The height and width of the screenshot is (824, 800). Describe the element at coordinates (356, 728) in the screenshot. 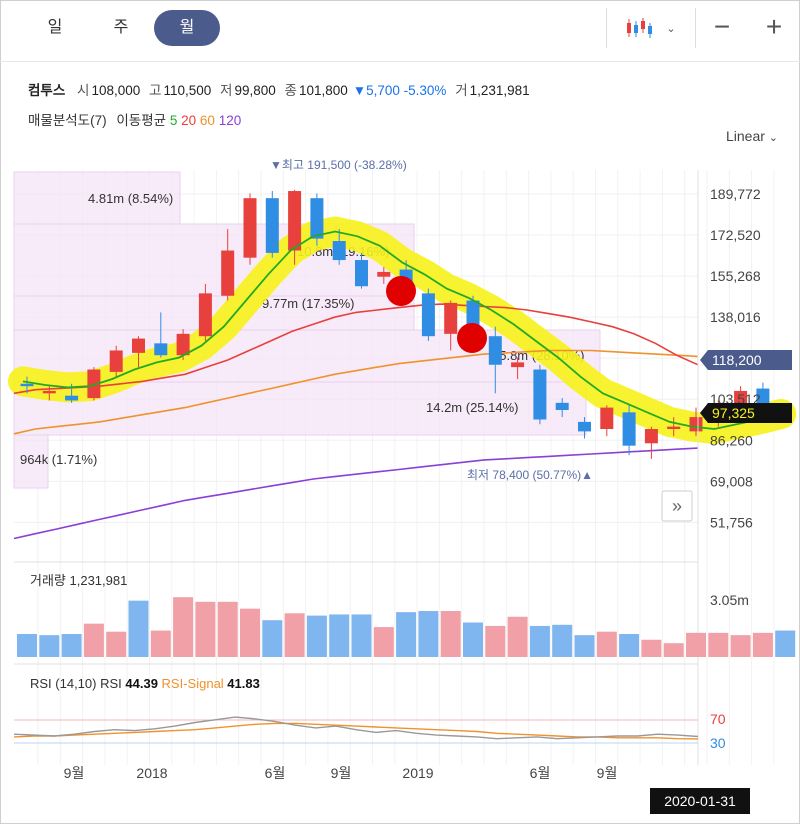

I see `rsi-line` at that location.